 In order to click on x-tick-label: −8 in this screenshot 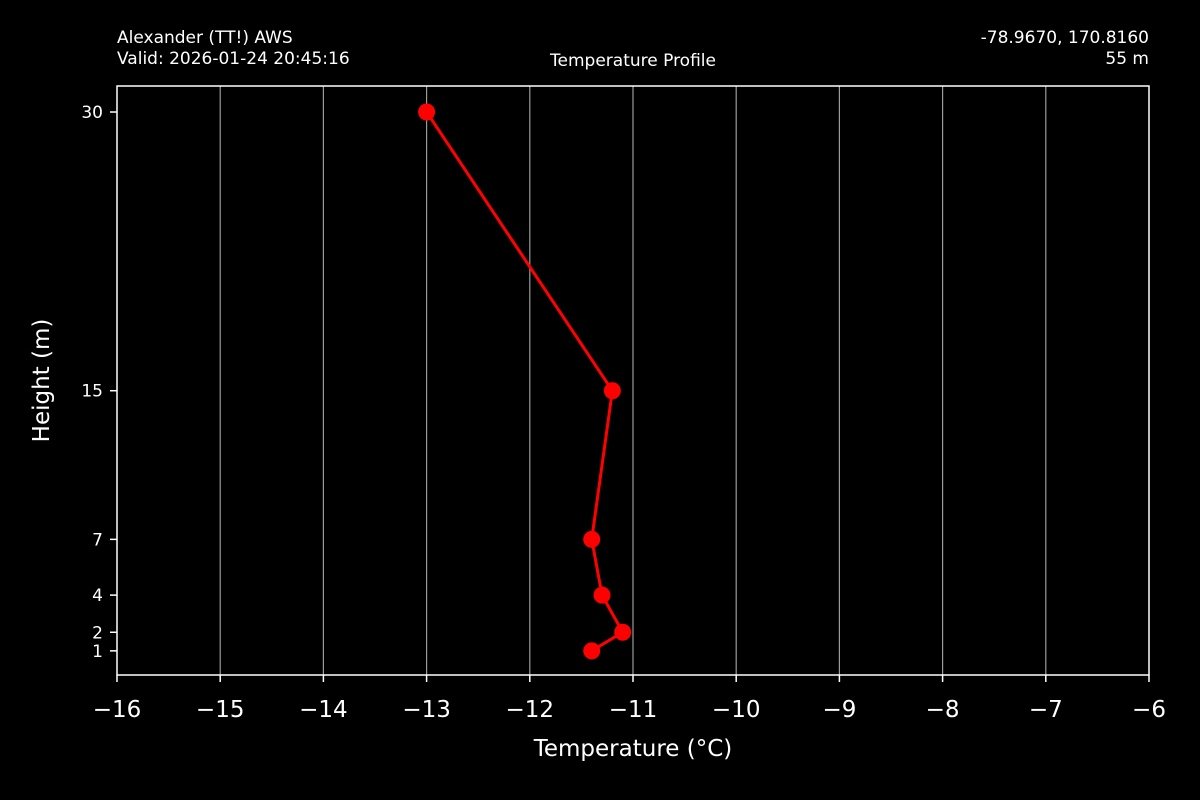, I will do `click(943, 710)`.